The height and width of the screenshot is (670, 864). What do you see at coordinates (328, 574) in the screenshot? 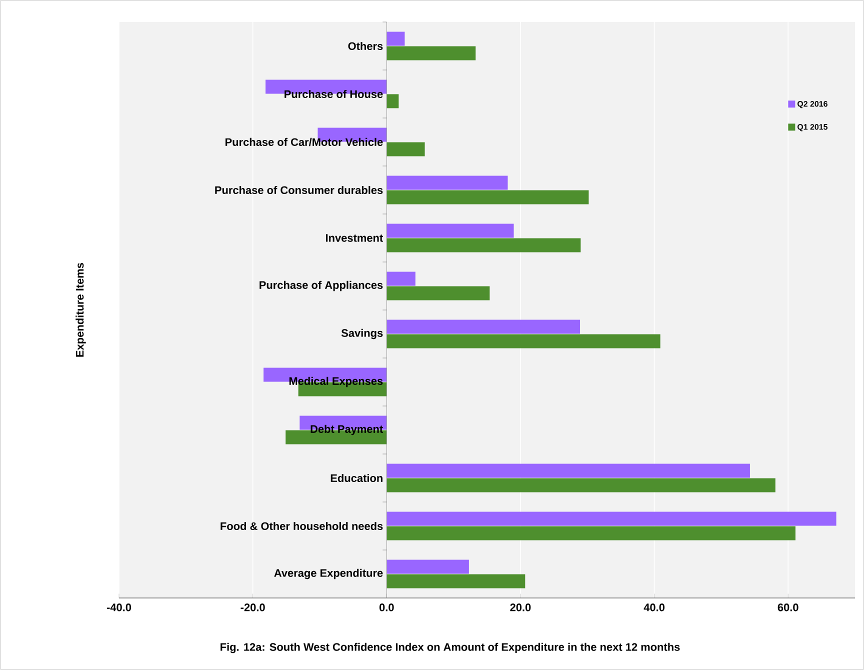
I see `y-tick-label: Average Expenditure` at bounding box center [328, 574].